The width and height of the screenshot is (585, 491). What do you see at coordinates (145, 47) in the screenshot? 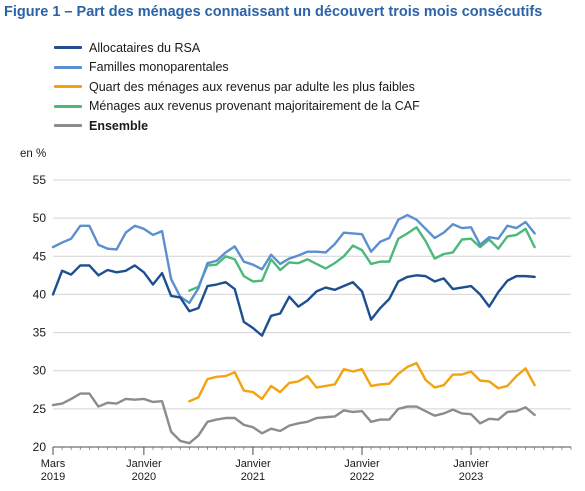
I see `legend-label: Allocataires du RSA` at bounding box center [145, 47].